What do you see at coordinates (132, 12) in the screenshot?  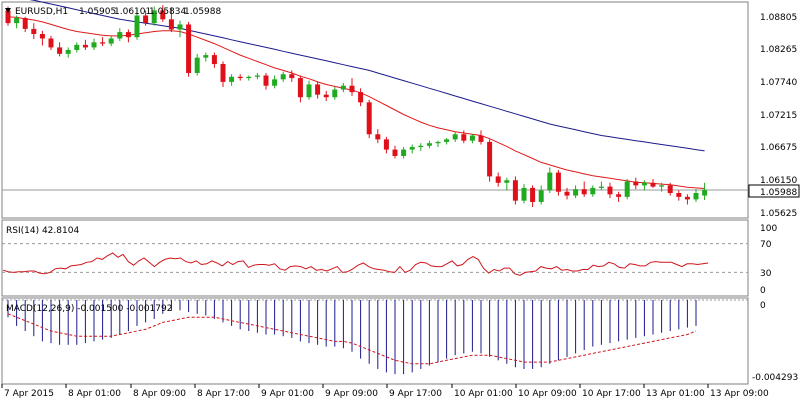 I see `high-value: 1.06101` at bounding box center [132, 12].